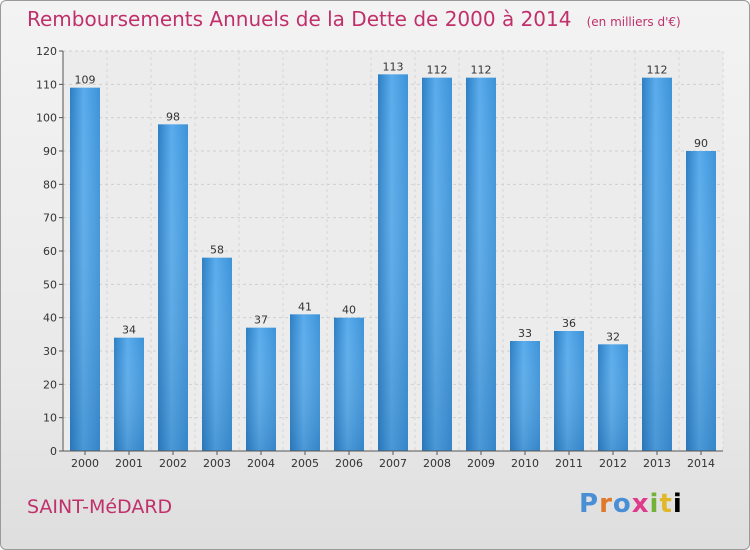 The width and height of the screenshot is (750, 550). What do you see at coordinates (305, 306) in the screenshot?
I see `data-label: 41` at bounding box center [305, 306].